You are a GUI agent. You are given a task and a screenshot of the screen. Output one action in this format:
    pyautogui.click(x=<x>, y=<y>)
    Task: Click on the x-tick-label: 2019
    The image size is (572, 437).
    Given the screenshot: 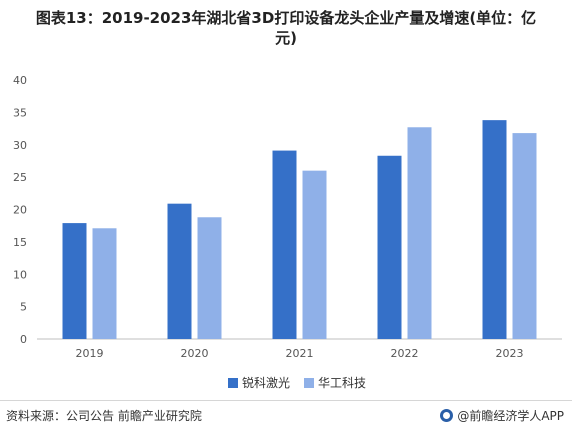 What is the action you would take?
    pyautogui.click(x=90, y=353)
    